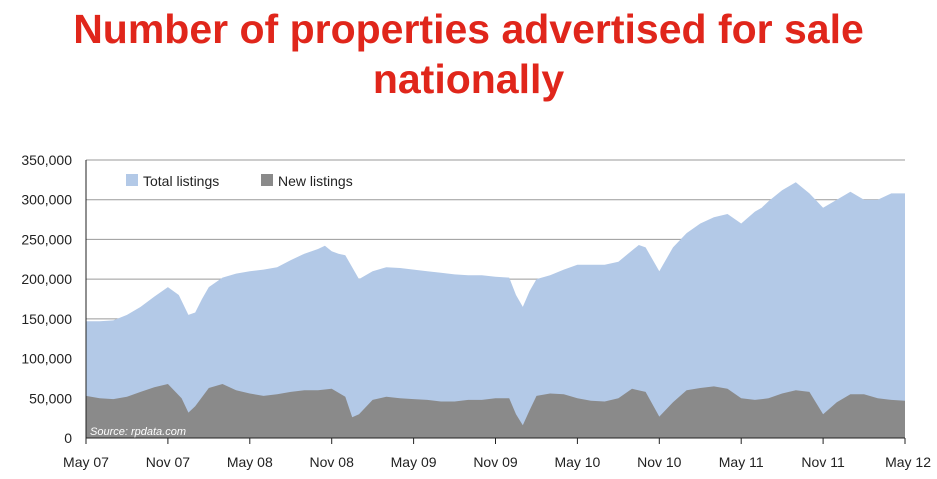  Describe the element at coordinates (659, 462) in the screenshot. I see `x-tick-label: Nov 10` at that location.